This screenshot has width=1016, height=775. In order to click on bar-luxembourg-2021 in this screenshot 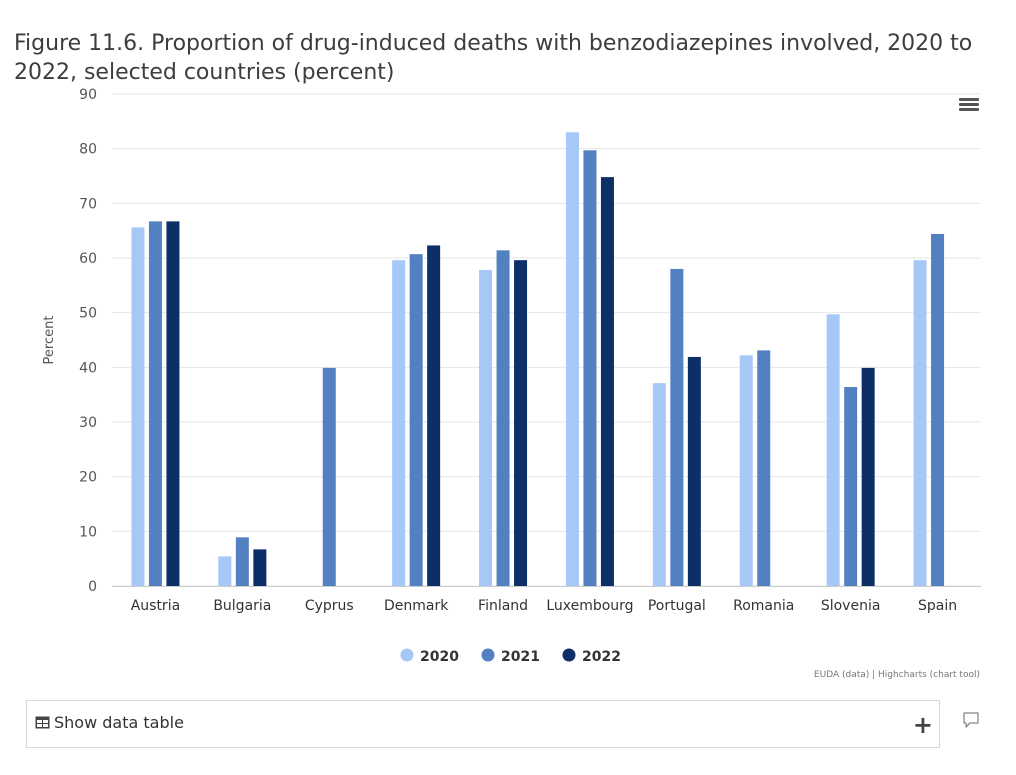, I will do `click(590, 368)`.